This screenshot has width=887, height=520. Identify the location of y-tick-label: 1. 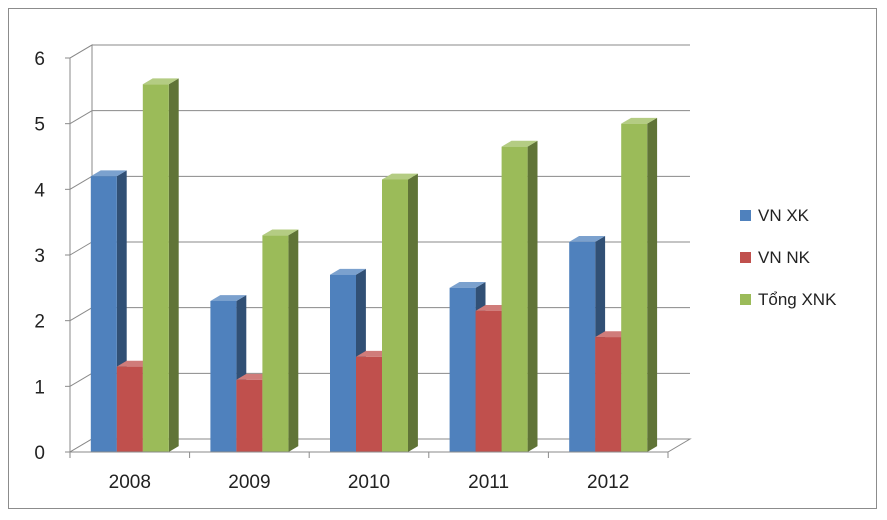
(39, 387).